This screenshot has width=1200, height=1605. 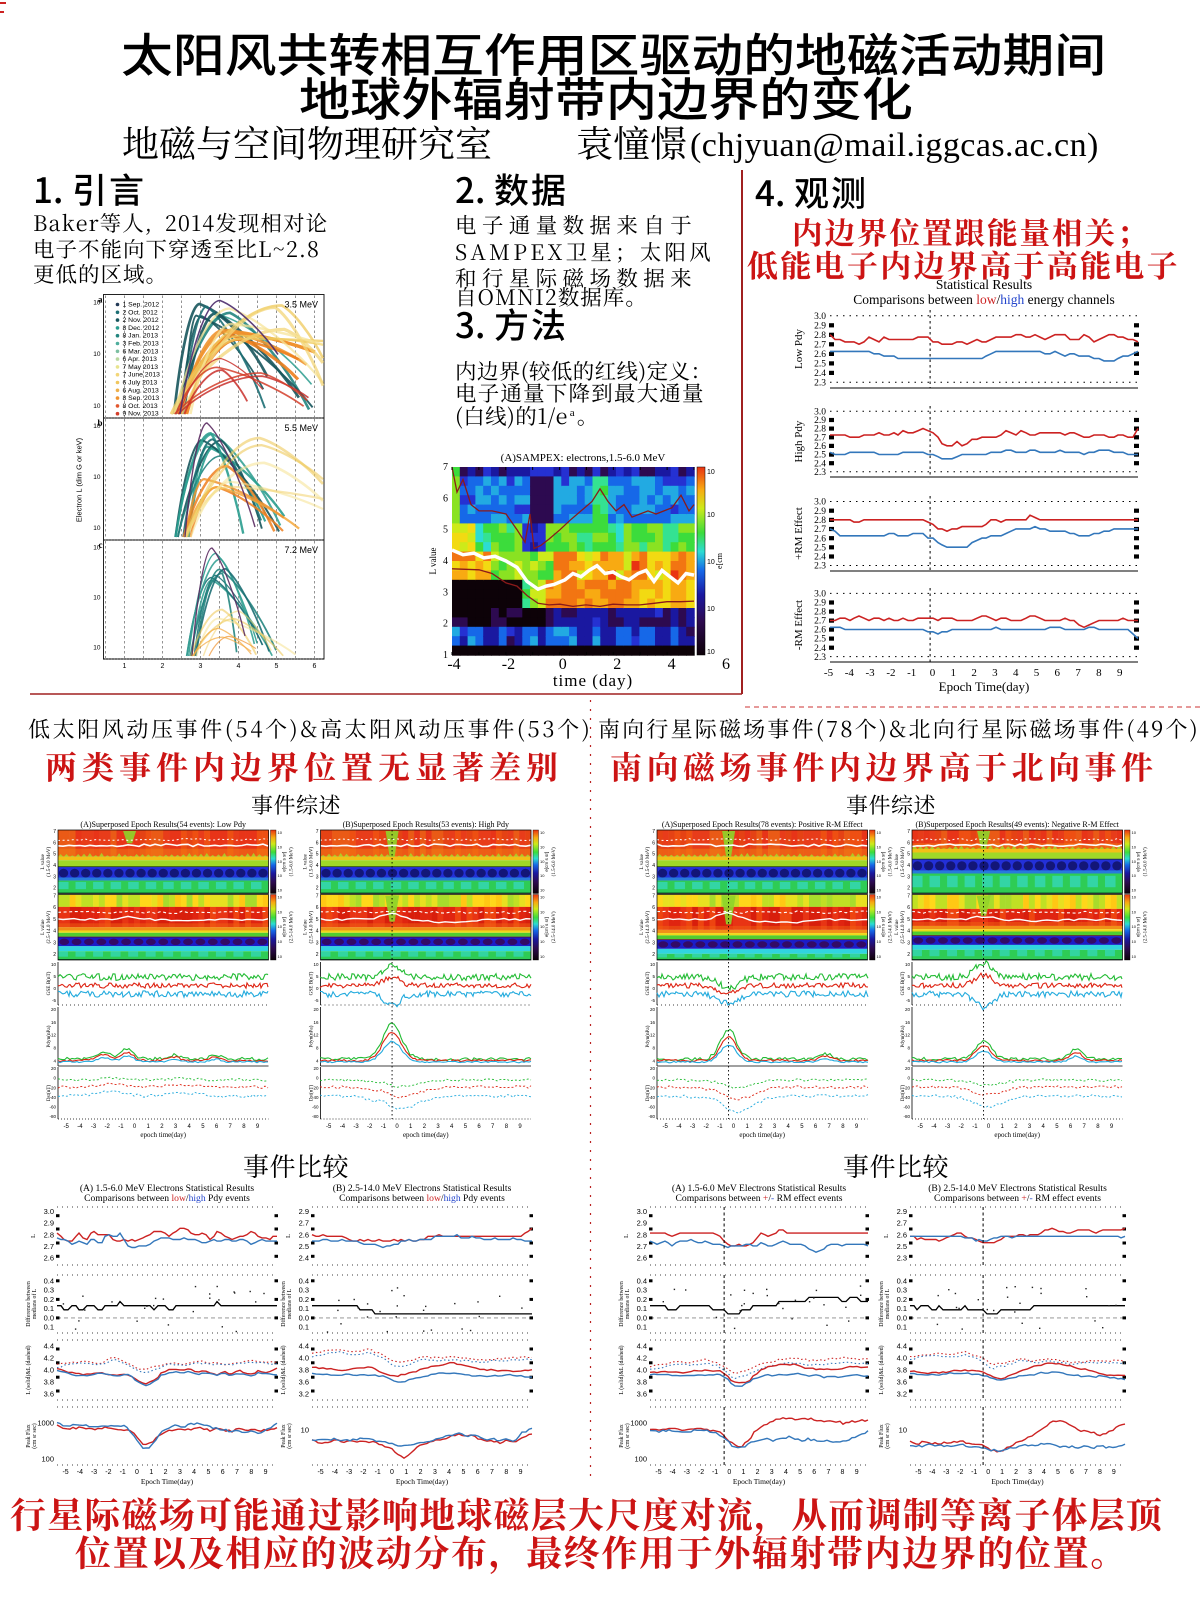 I want to click on svg-text: 0.3, so click(x=902, y=1290).